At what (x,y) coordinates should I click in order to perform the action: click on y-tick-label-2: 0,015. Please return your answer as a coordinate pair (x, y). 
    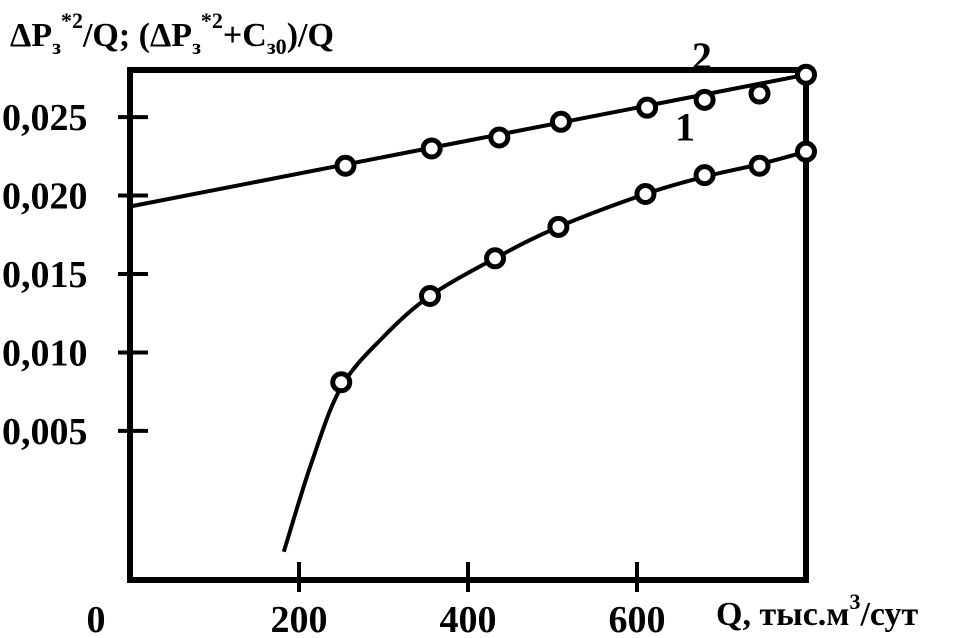
    Looking at the image, I should click on (45, 275).